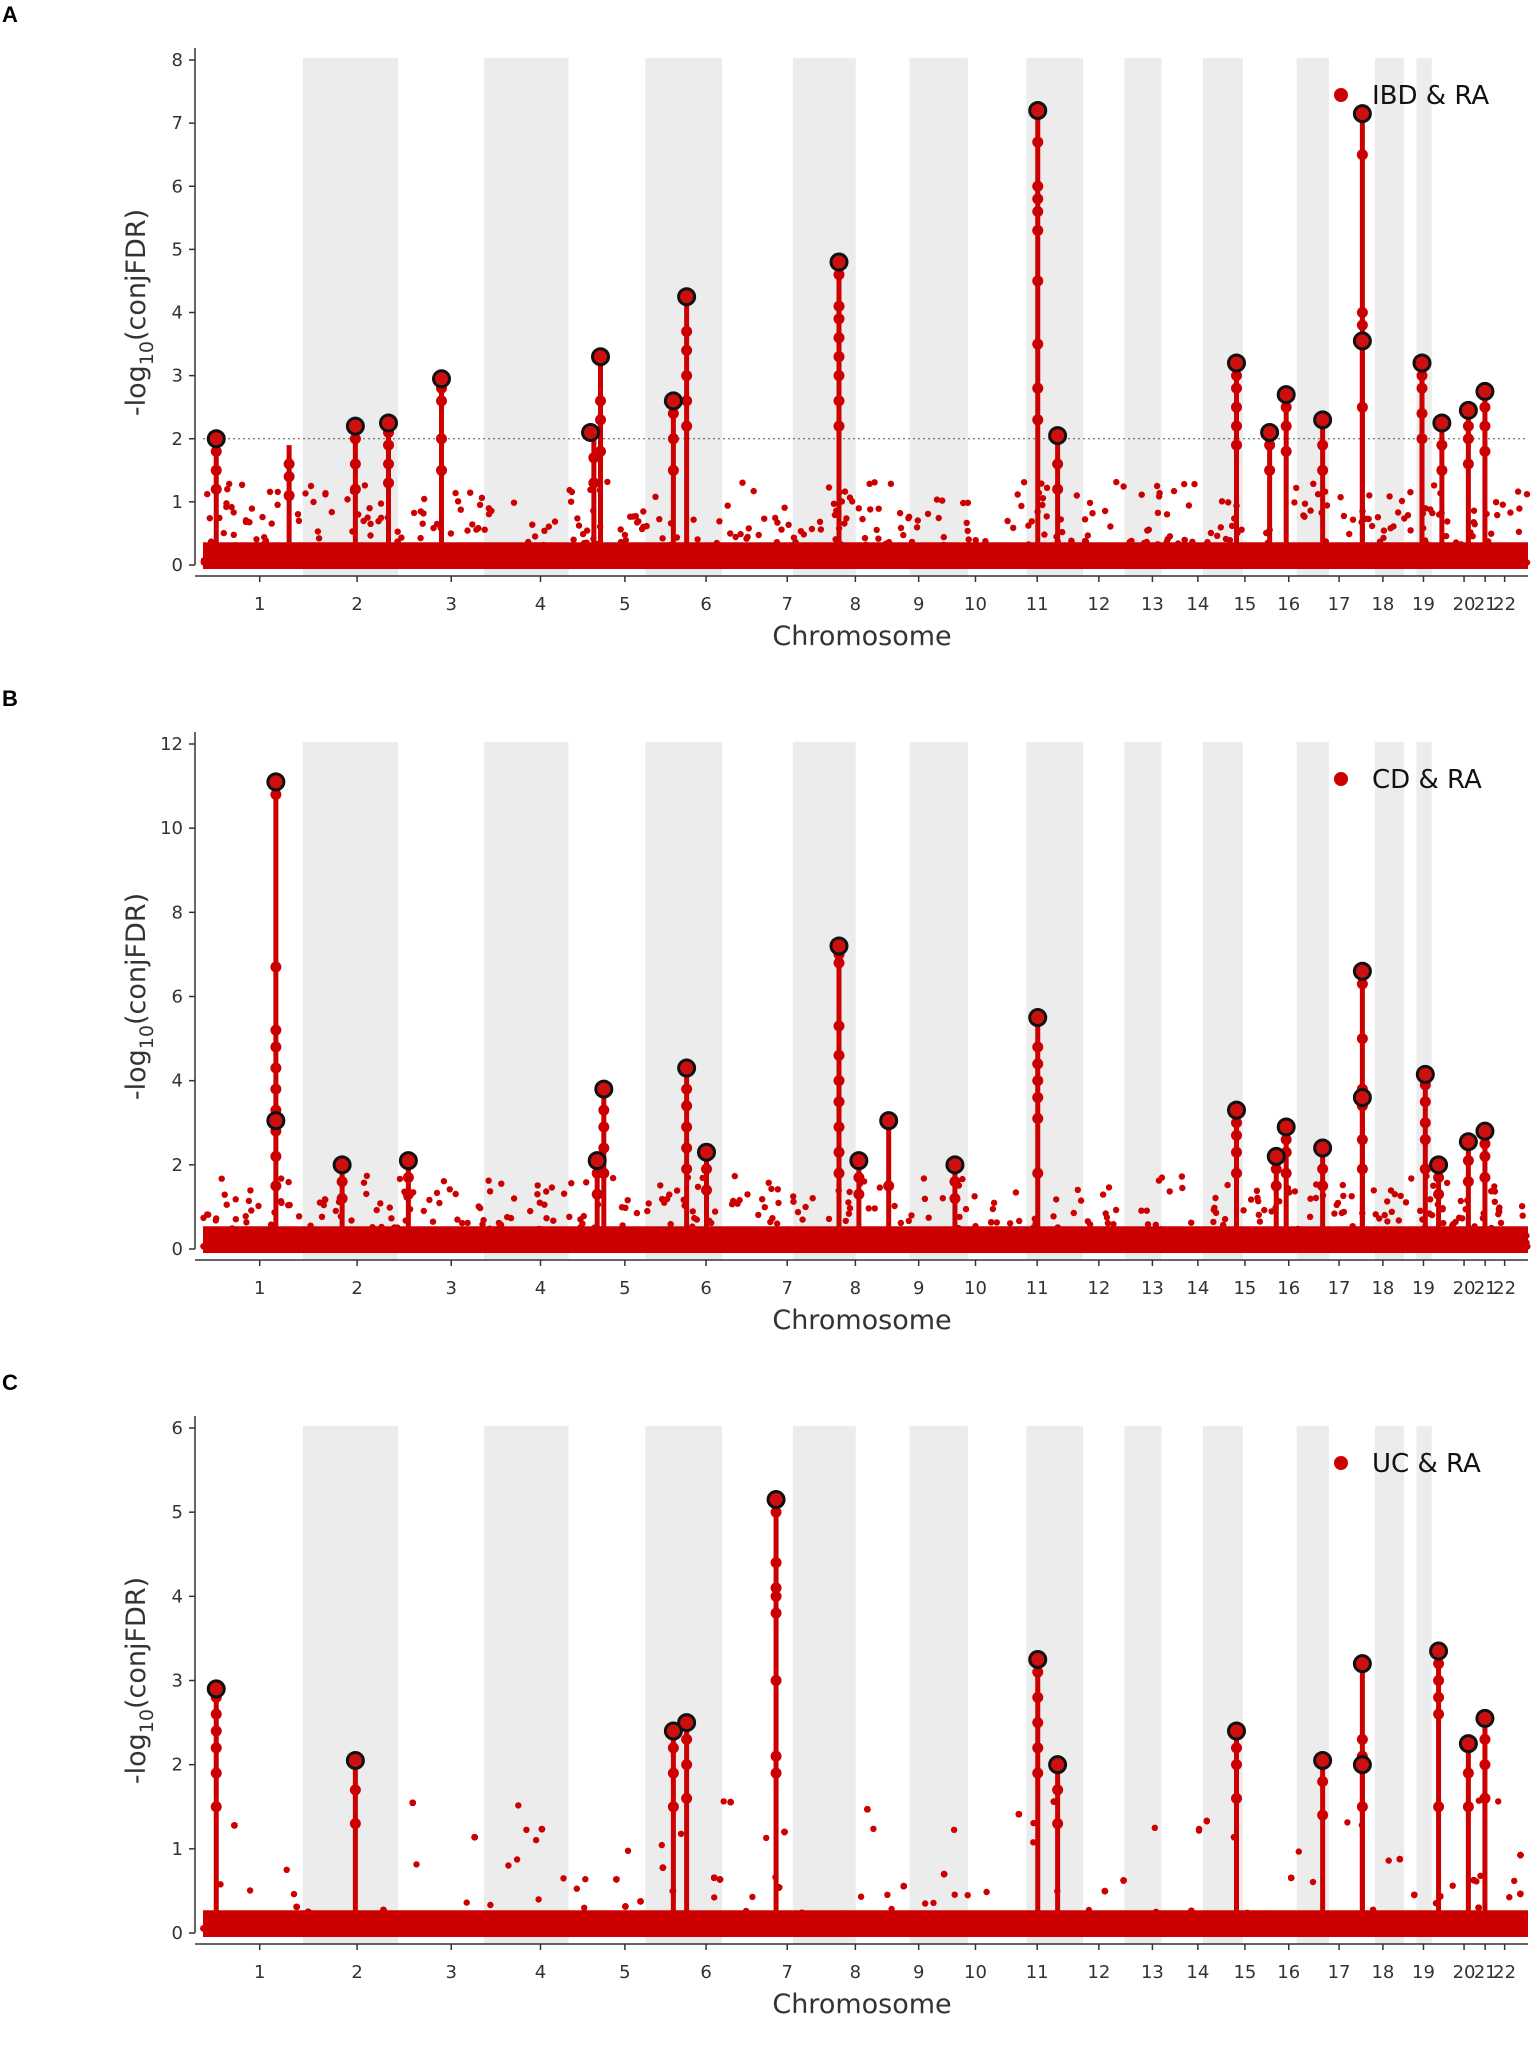 The height and width of the screenshot is (2052, 1536). I want to click on x-tick-label: 20, so click(1464, 604).